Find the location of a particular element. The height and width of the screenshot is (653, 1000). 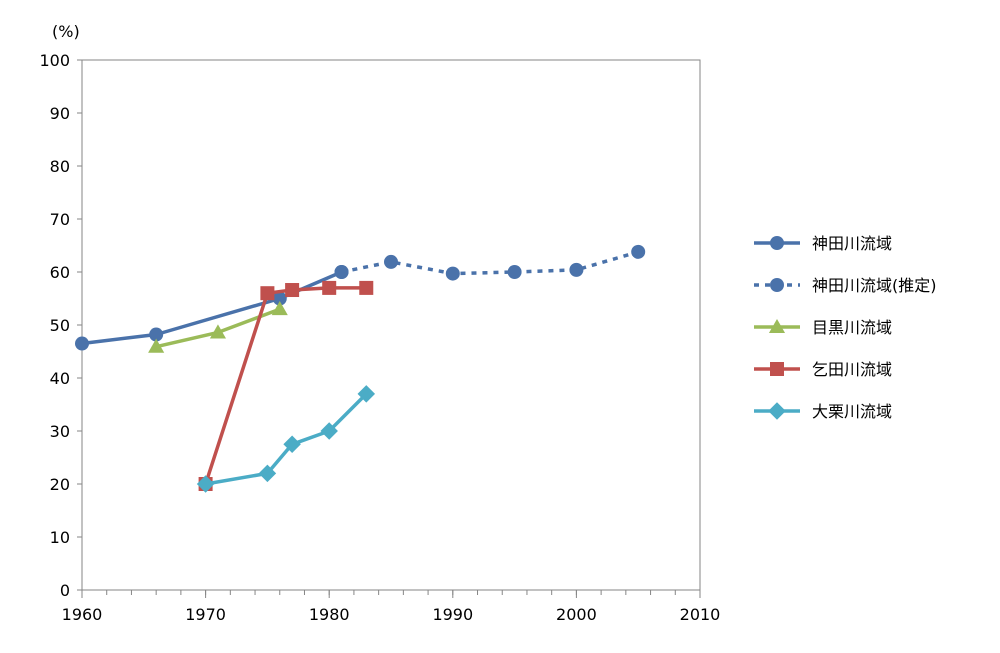

y-tick-label: 10 is located at coordinates (60, 537).